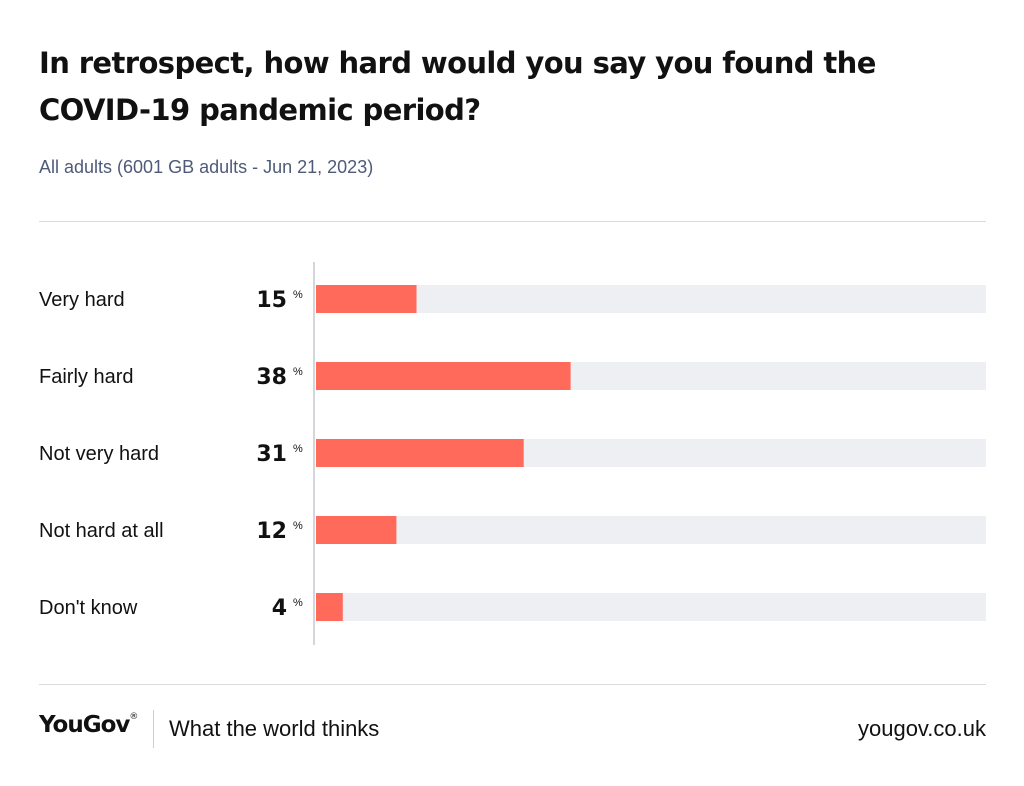 This screenshot has width=1024, height=786. Describe the element at coordinates (271, 454) in the screenshot. I see `value-label: 31` at that location.